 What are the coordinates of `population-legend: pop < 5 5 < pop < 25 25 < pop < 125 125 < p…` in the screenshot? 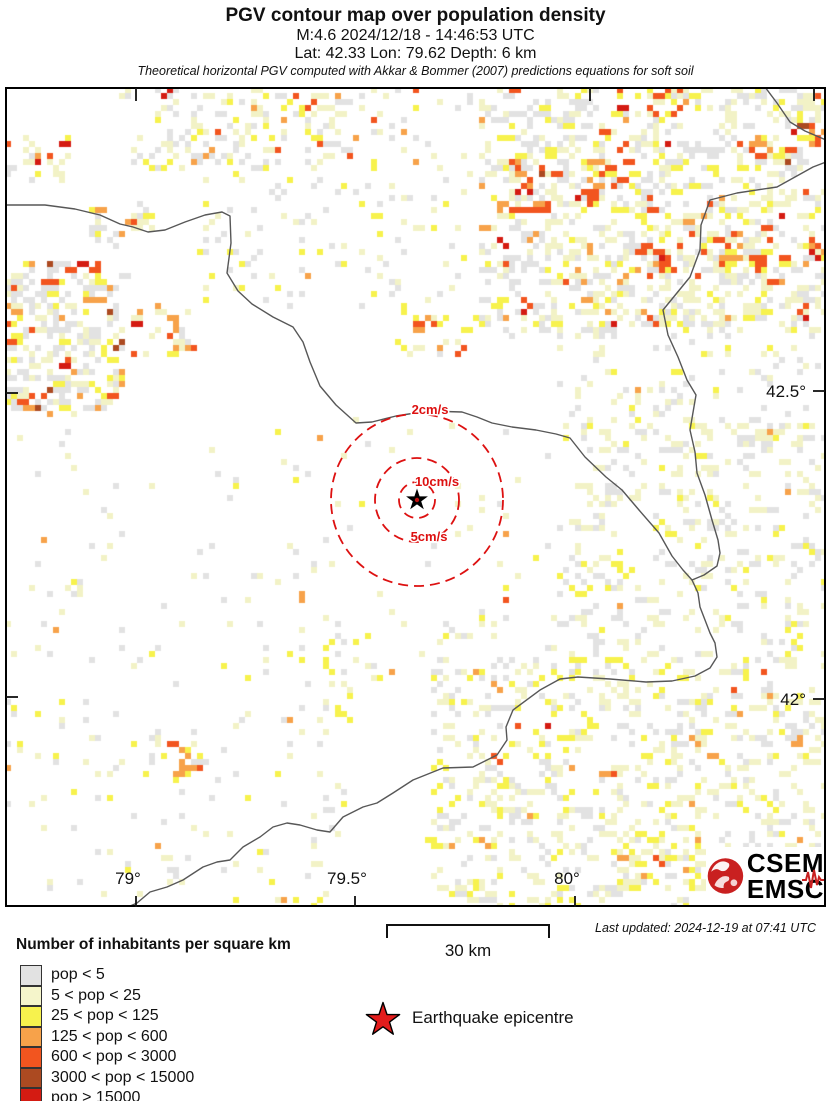 It's located at (107, 1033).